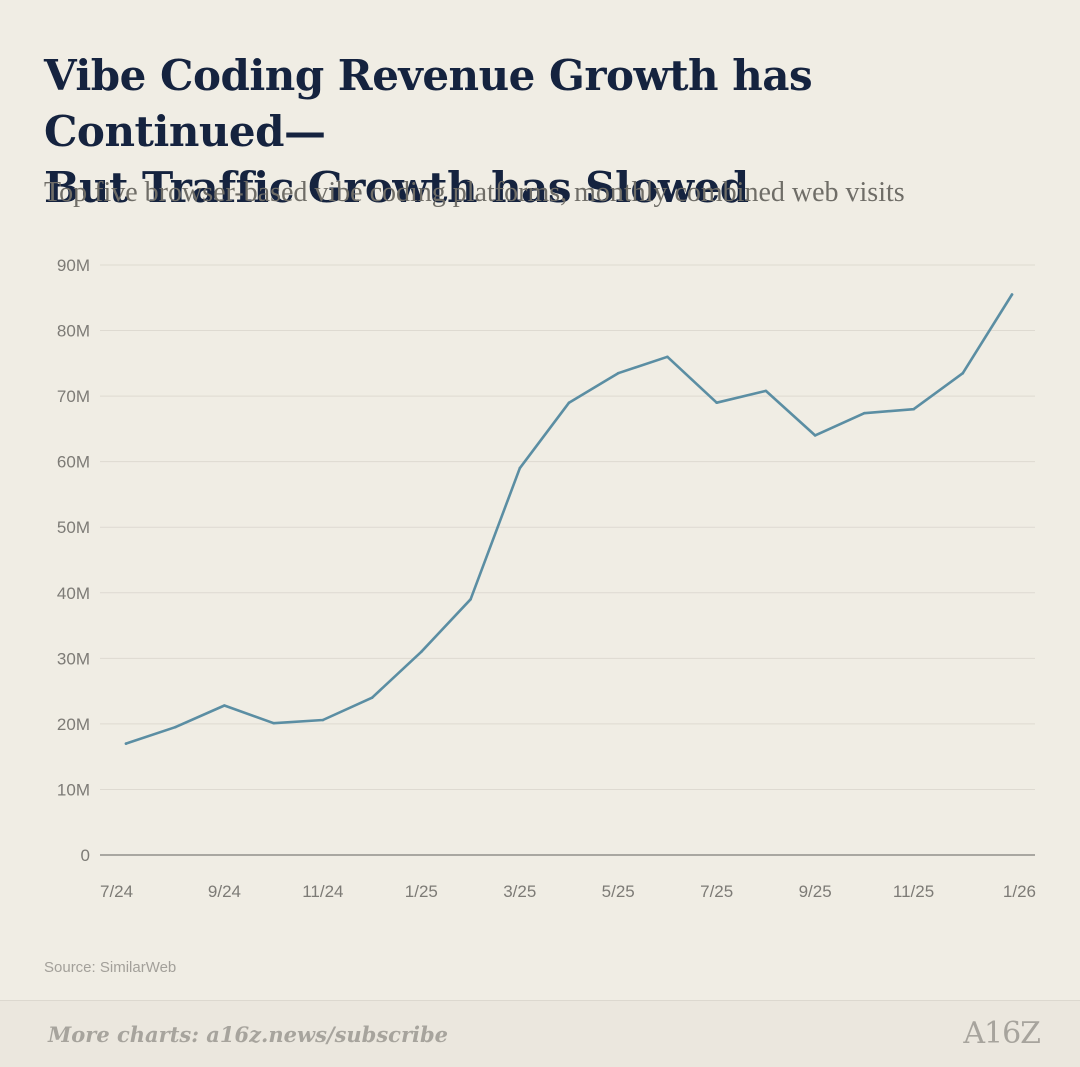  What do you see at coordinates (815, 891) in the screenshot?
I see `x-tick-label: 9/25` at bounding box center [815, 891].